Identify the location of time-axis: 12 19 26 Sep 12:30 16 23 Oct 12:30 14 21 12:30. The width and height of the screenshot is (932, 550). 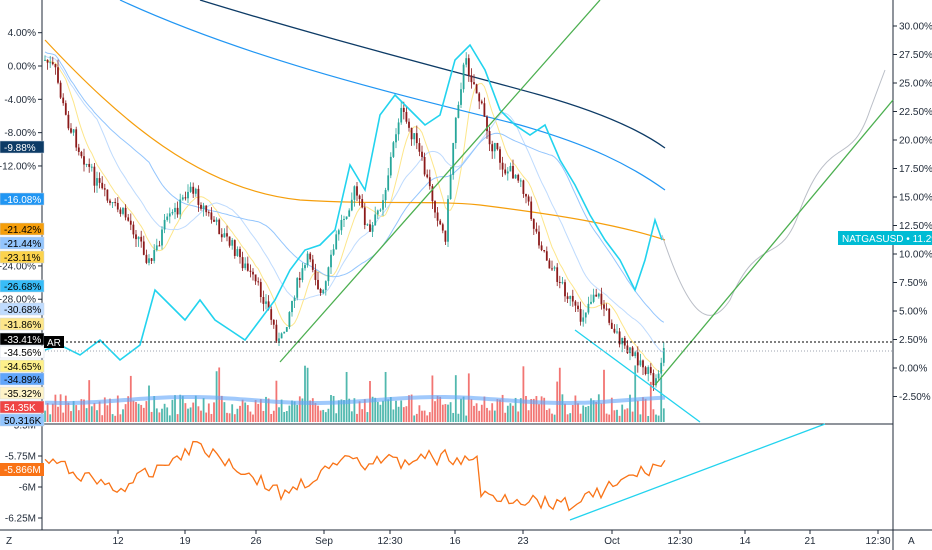
(501, 538).